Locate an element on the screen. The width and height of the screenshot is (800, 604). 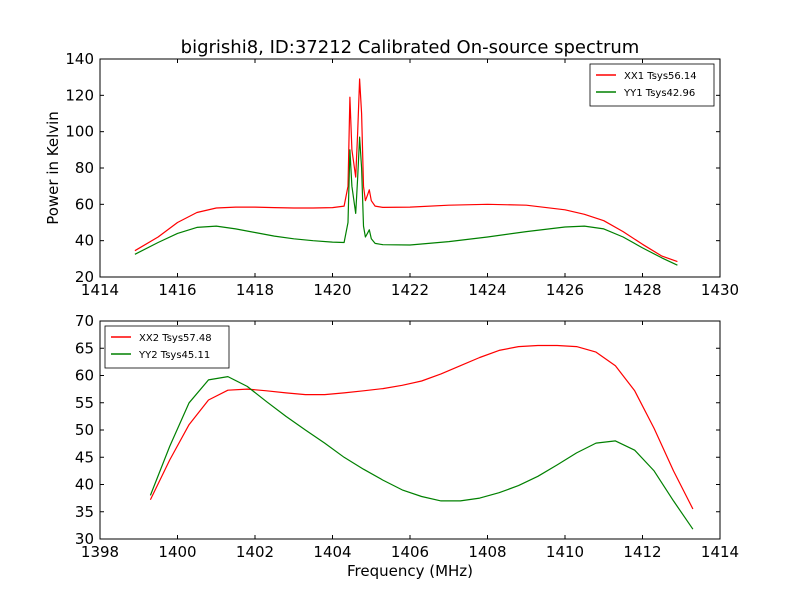
top-y-tick-label: 40 is located at coordinates (84, 241).